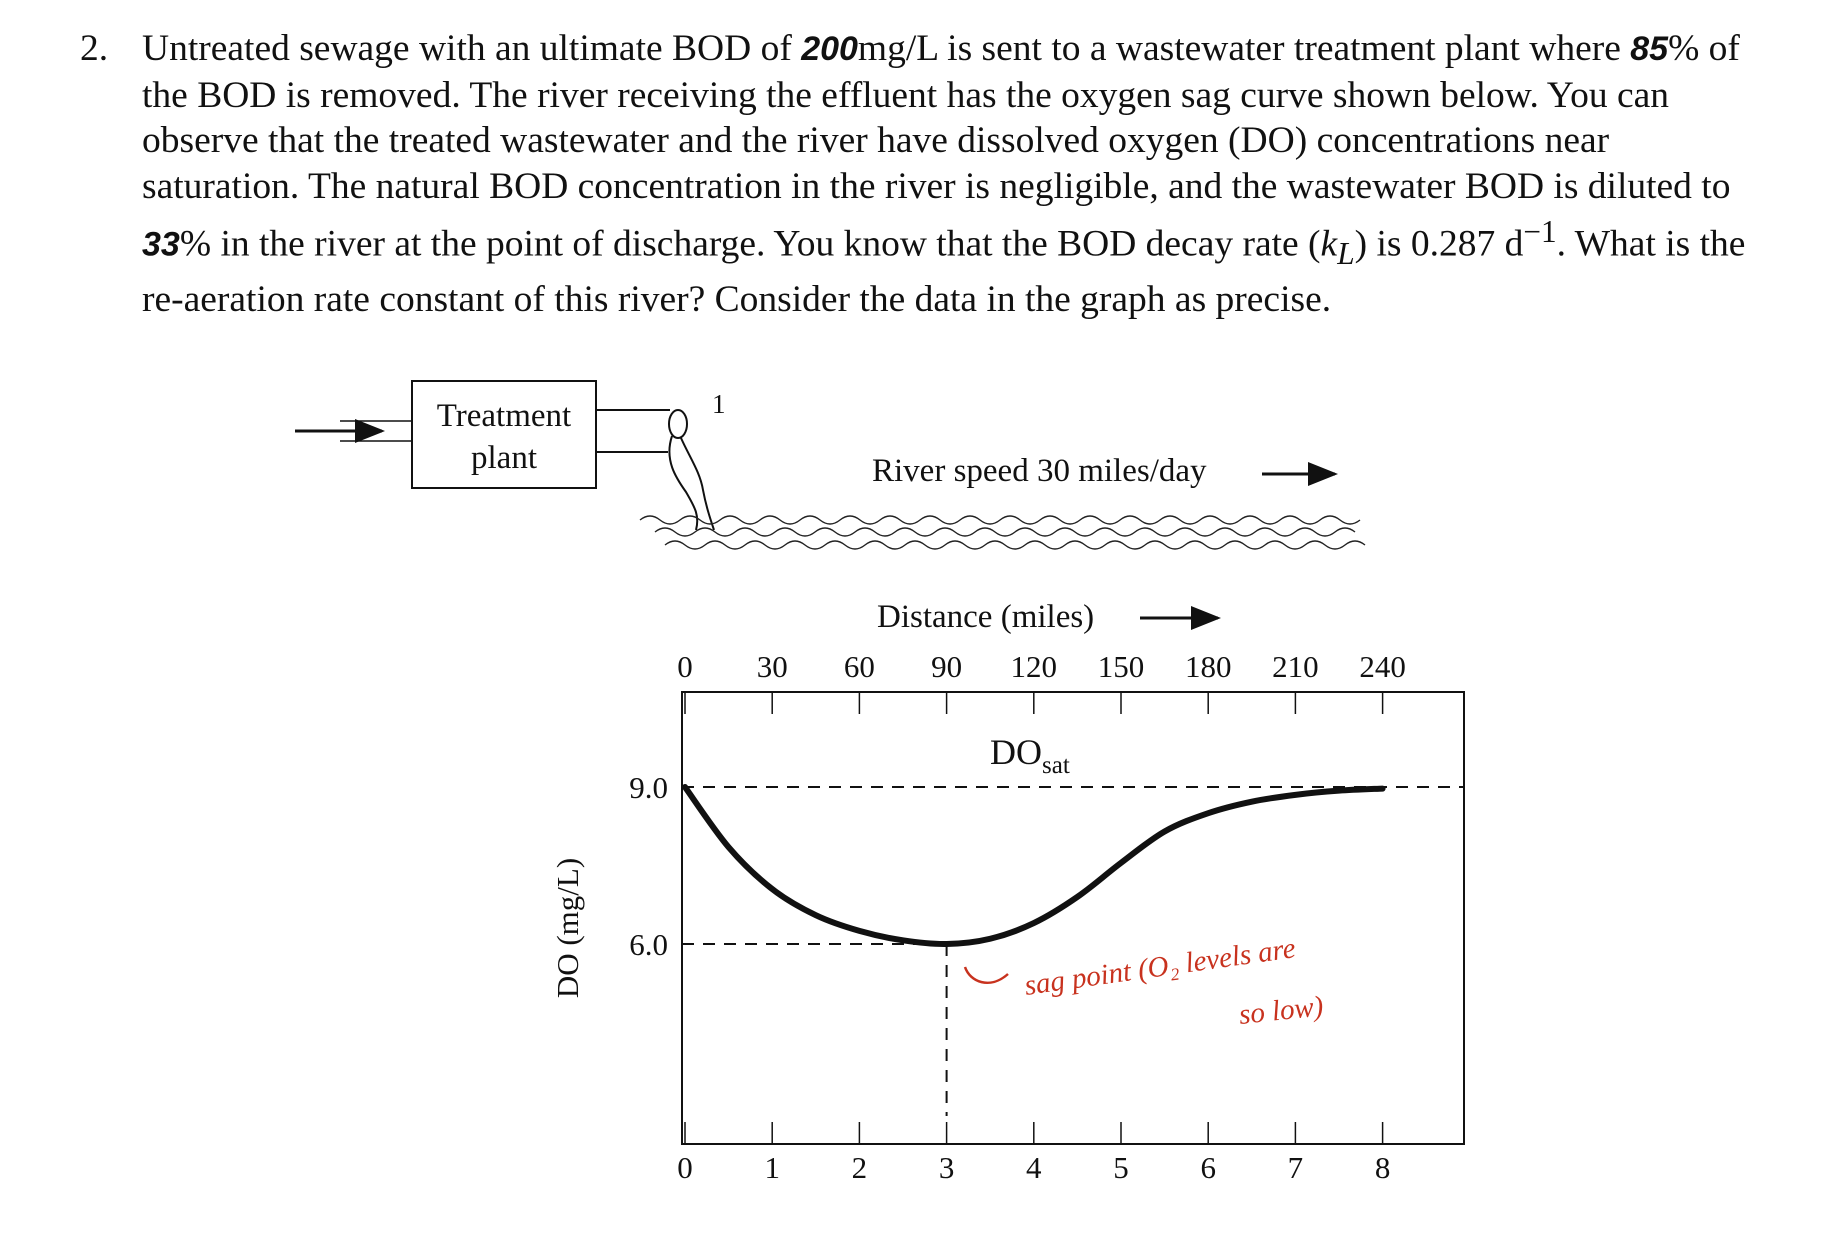 This screenshot has width=1836, height=1257. What do you see at coordinates (1016, 752) in the screenshot?
I see `dosat-text: DO` at bounding box center [1016, 752].